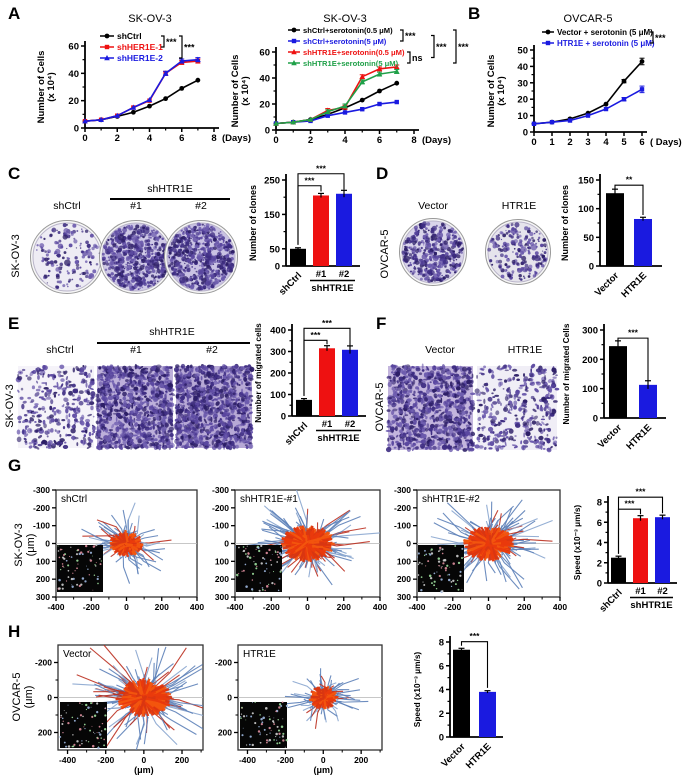  I want to click on panel-label-b: B, so click(474, 13).